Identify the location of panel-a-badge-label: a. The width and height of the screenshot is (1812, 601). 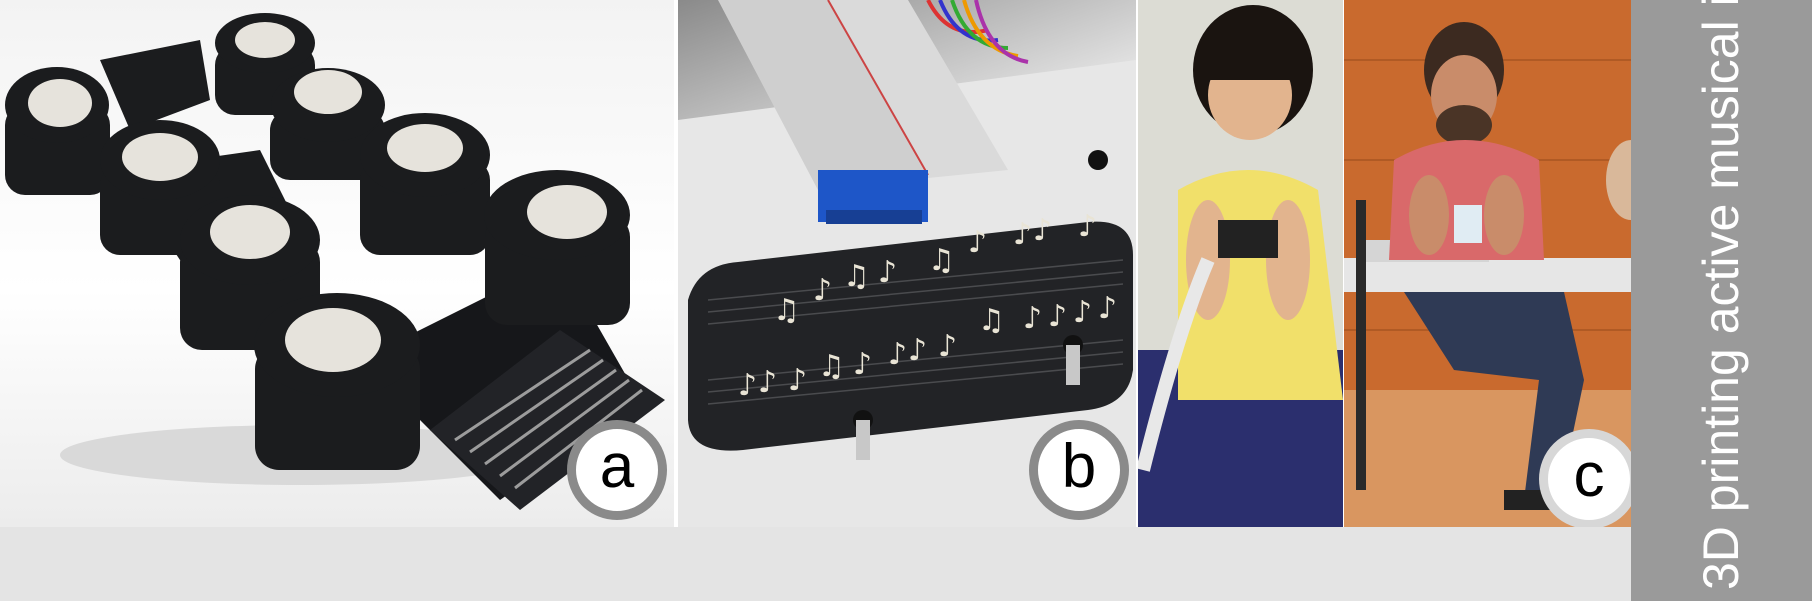
(617, 467).